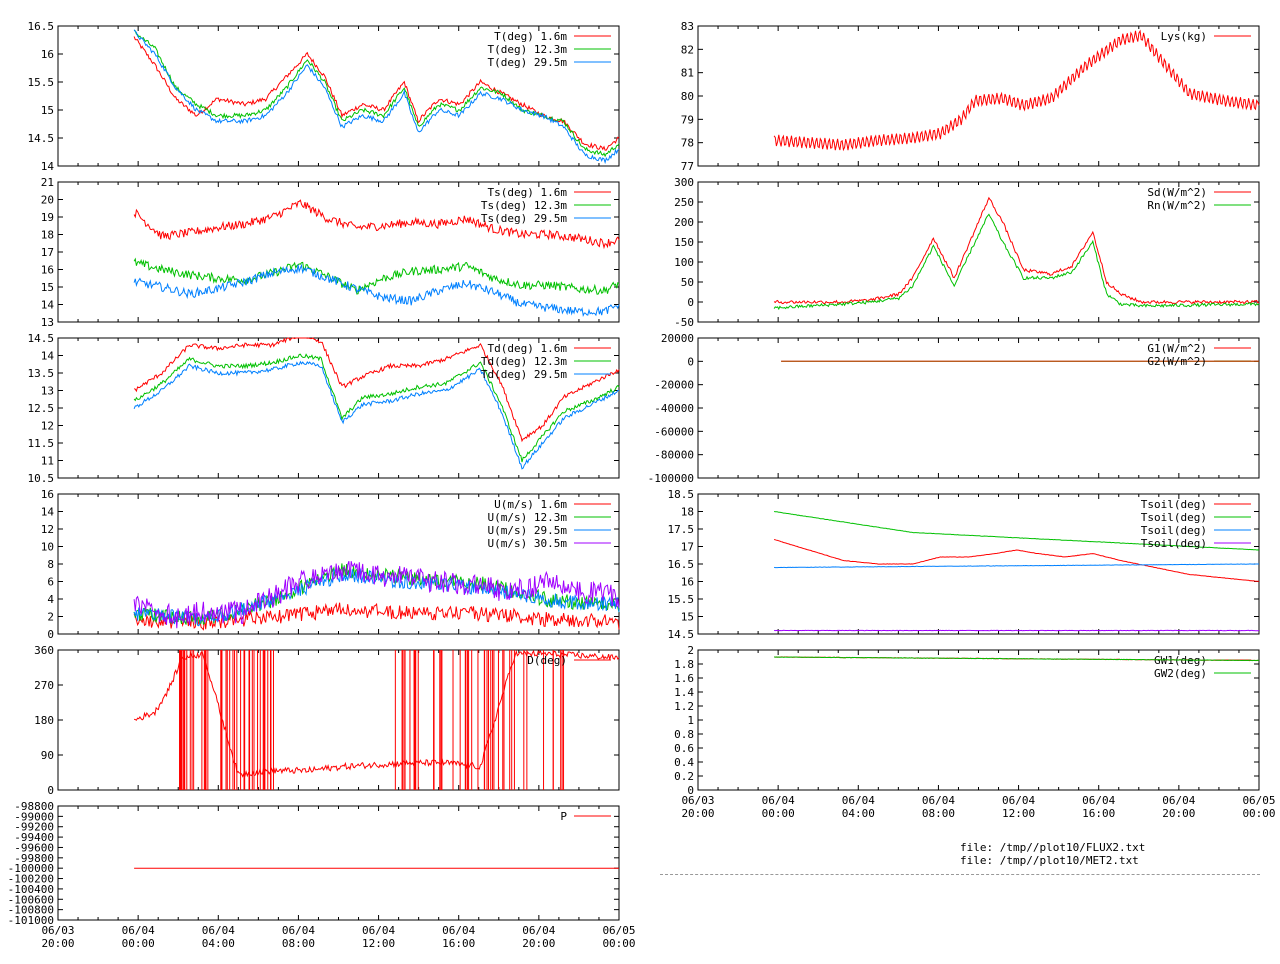 This screenshot has width=1280, height=964. Describe the element at coordinates (1052, 860) in the screenshot. I see `file-label-met: file: /tmp//plot10/MET2.txt` at that location.